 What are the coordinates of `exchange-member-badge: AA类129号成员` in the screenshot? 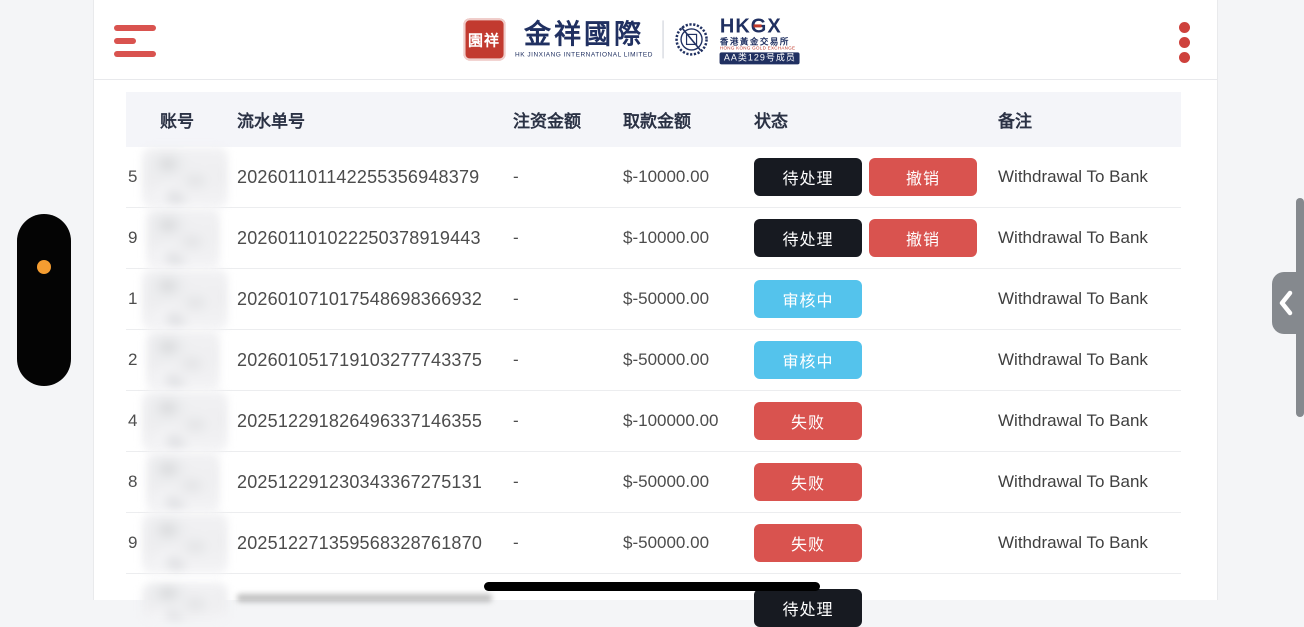 It's located at (759, 58).